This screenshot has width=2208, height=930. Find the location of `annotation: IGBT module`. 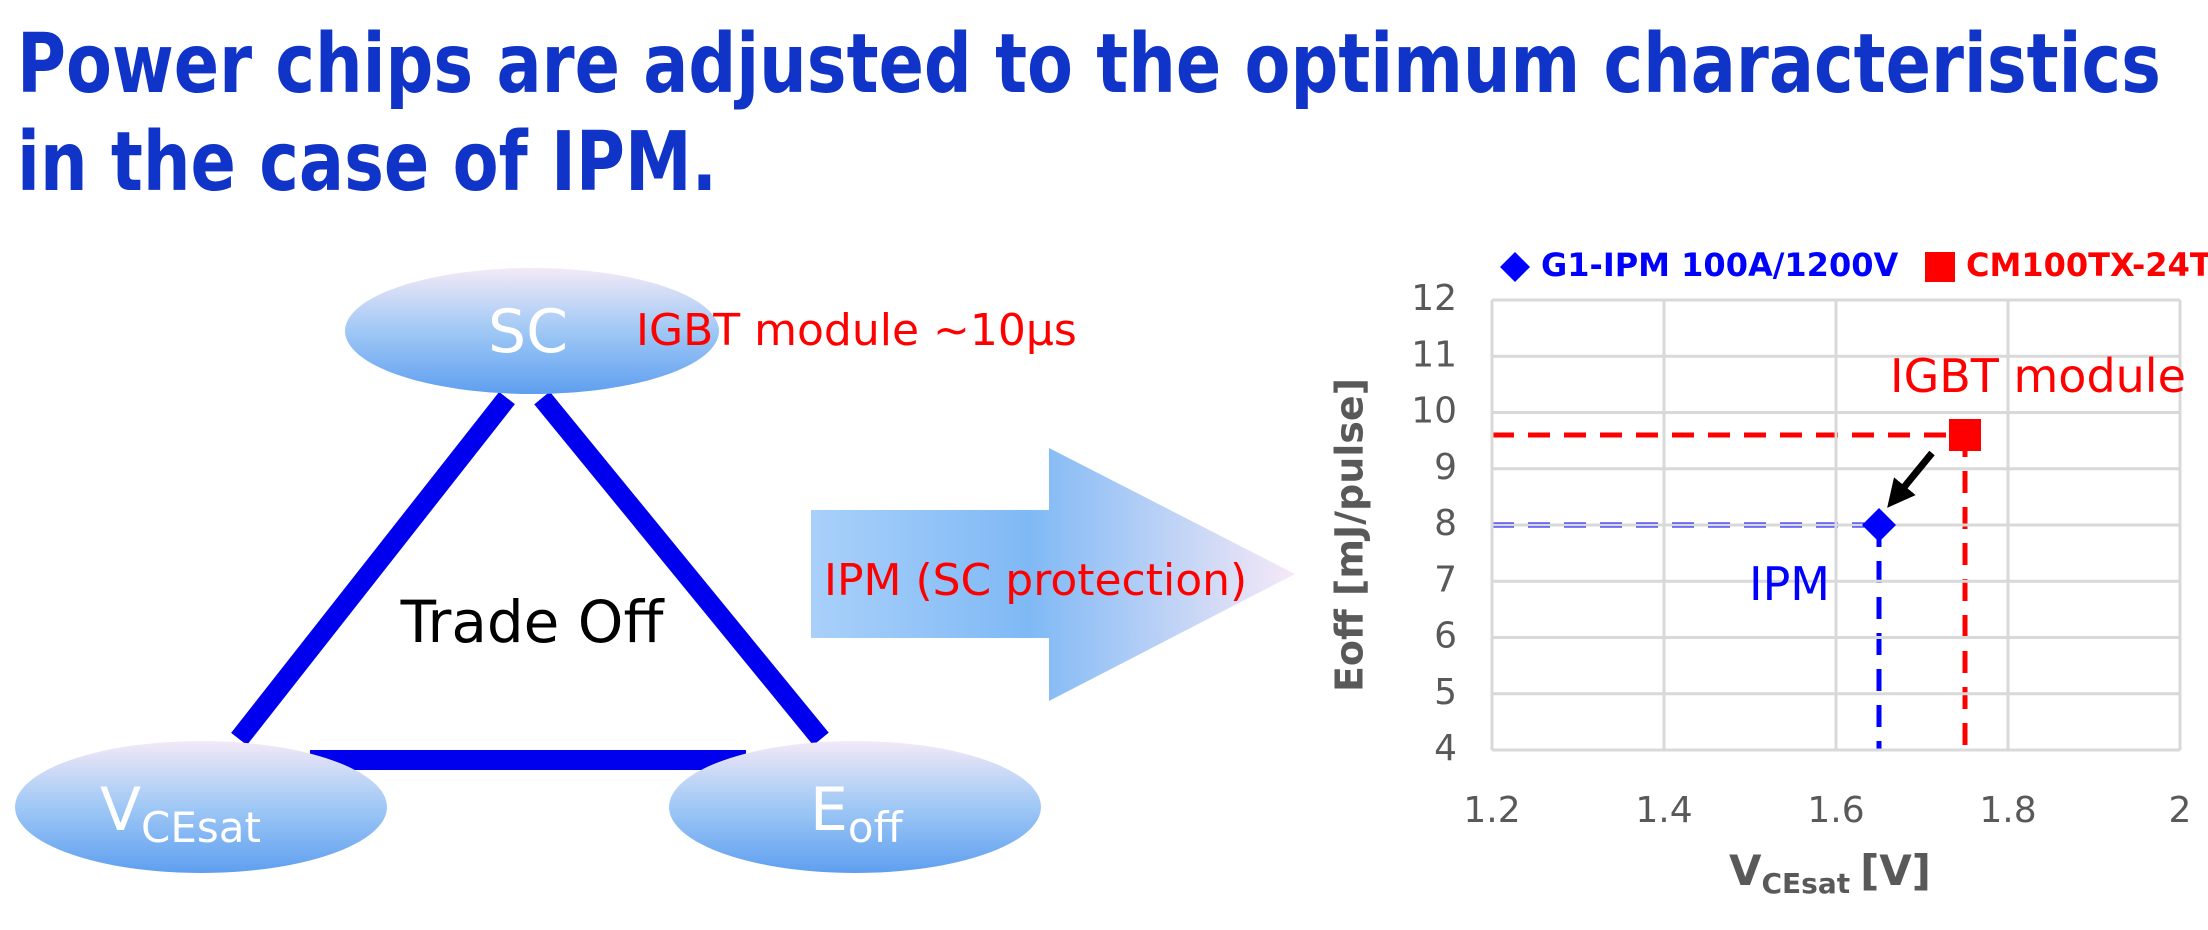

annotation: IGBT module is located at coordinates (2038, 376).